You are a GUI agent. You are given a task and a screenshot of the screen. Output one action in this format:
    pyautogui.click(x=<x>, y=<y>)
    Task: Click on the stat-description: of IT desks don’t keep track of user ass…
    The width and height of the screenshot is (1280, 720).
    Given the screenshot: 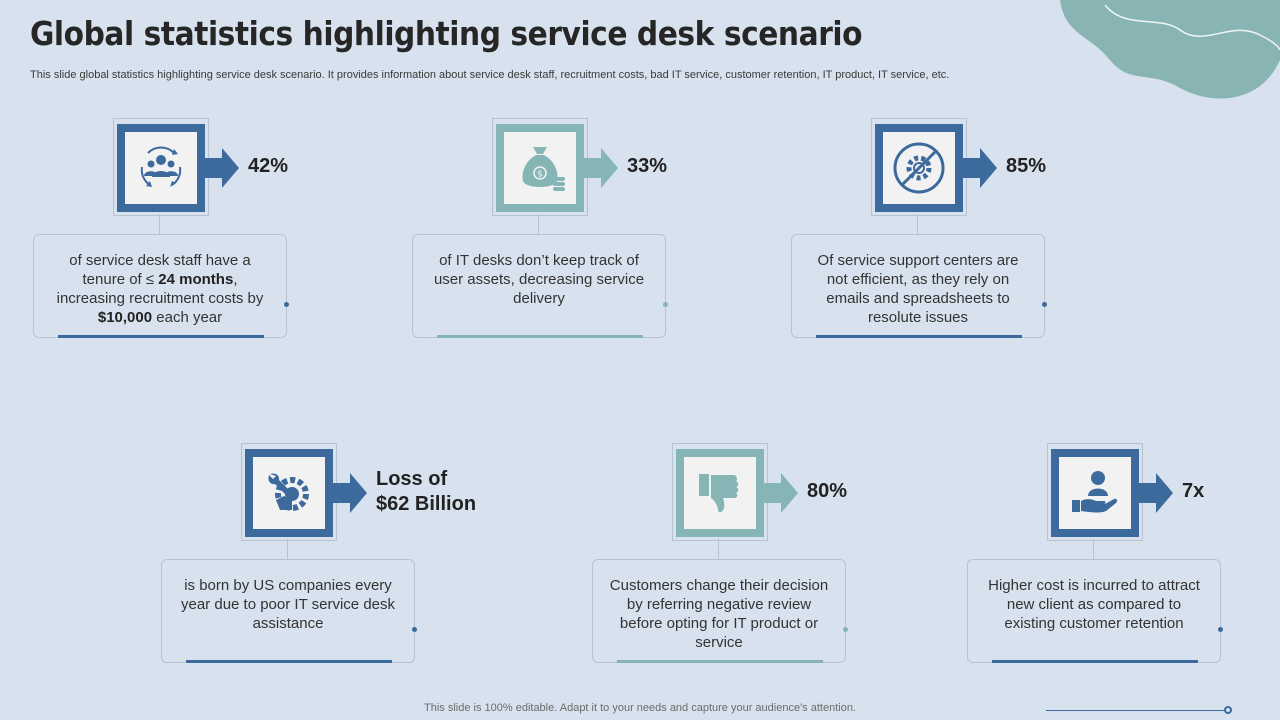 What is the action you would take?
    pyautogui.click(x=539, y=279)
    